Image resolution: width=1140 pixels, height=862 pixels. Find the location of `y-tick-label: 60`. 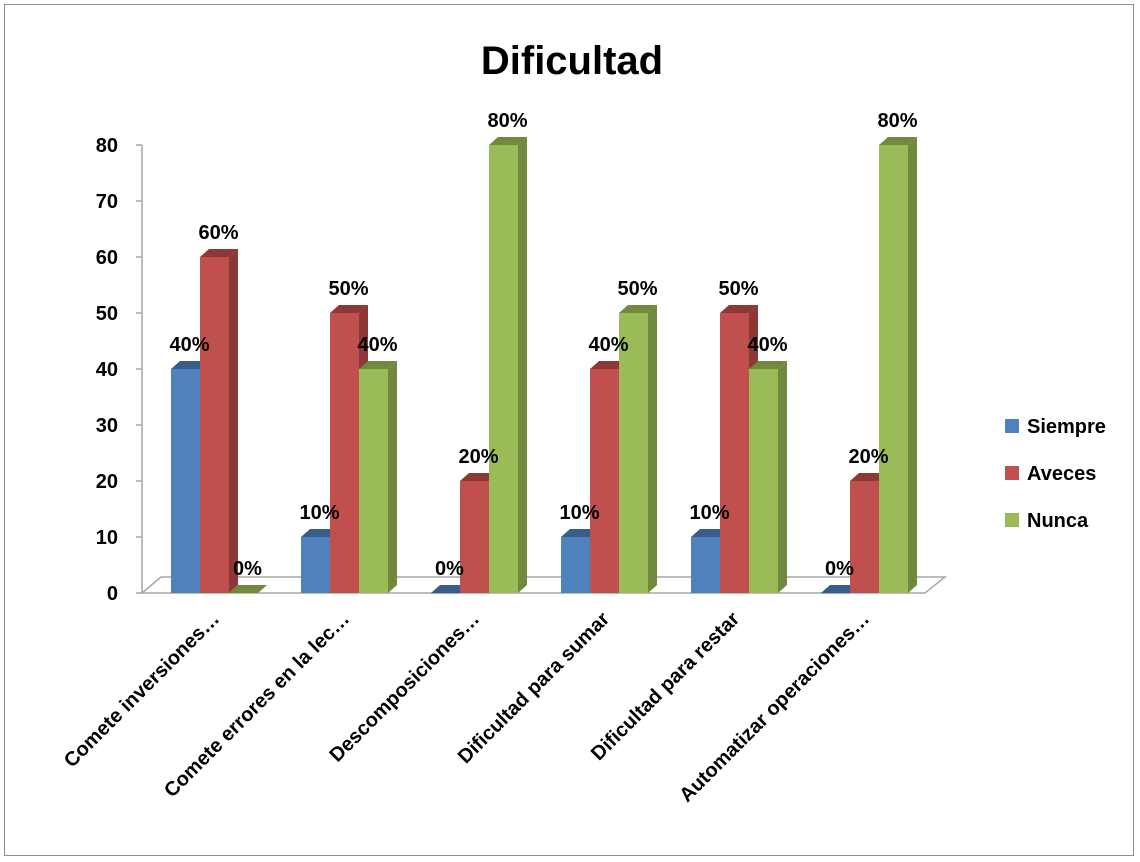

y-tick-label: 60 is located at coordinates (107, 258).